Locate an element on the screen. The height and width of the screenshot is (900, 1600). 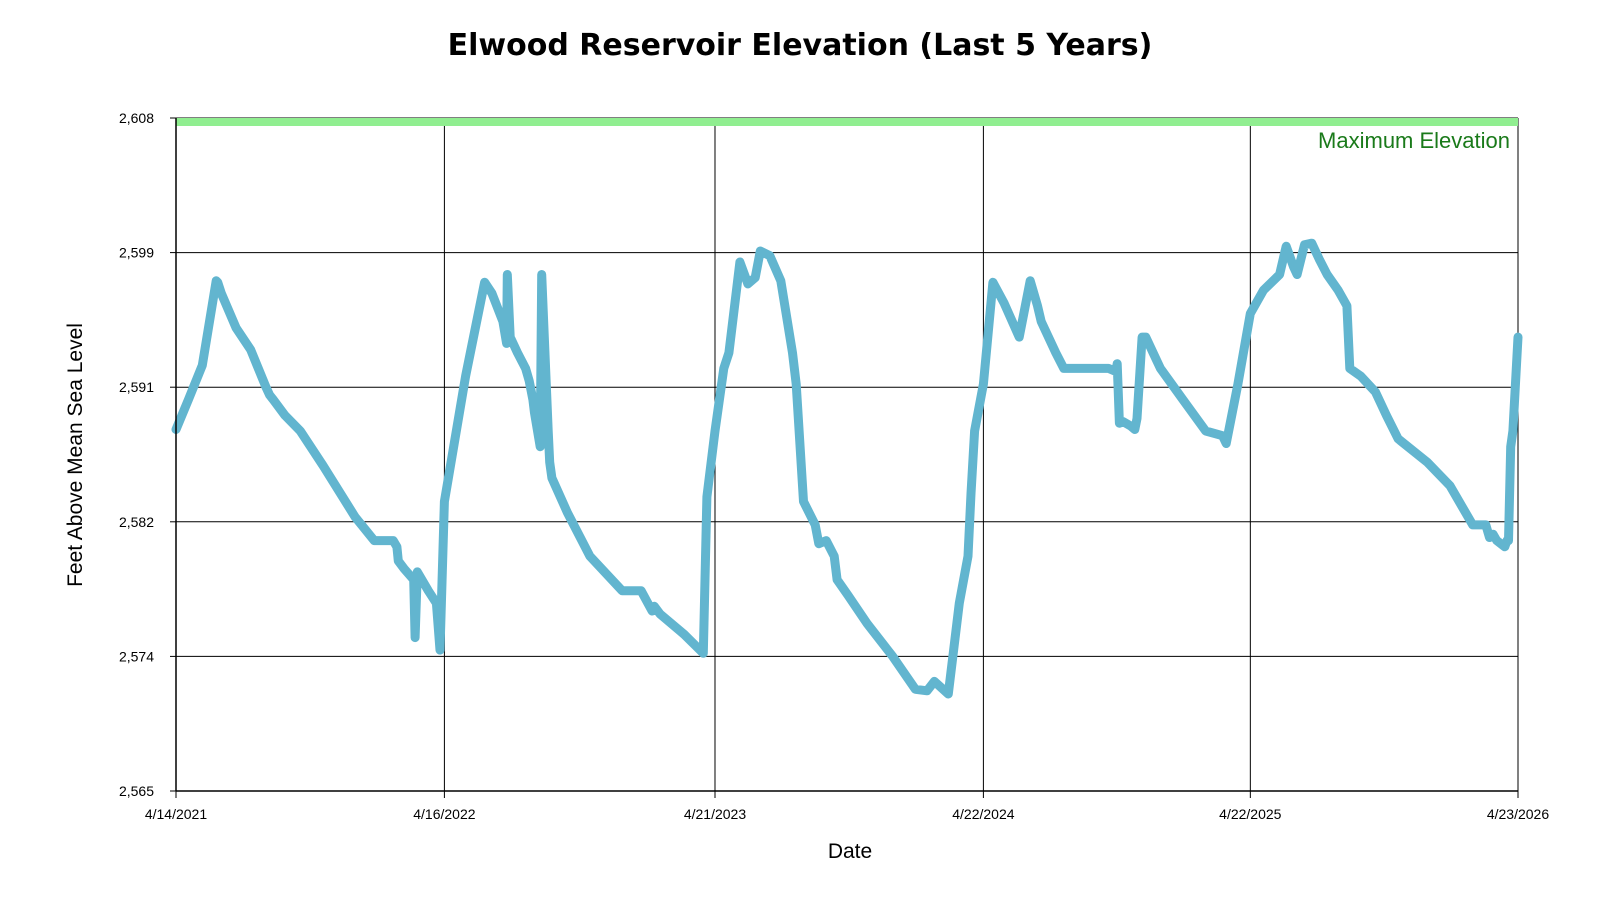
y-tick-label: 2,565 is located at coordinates (136, 791).